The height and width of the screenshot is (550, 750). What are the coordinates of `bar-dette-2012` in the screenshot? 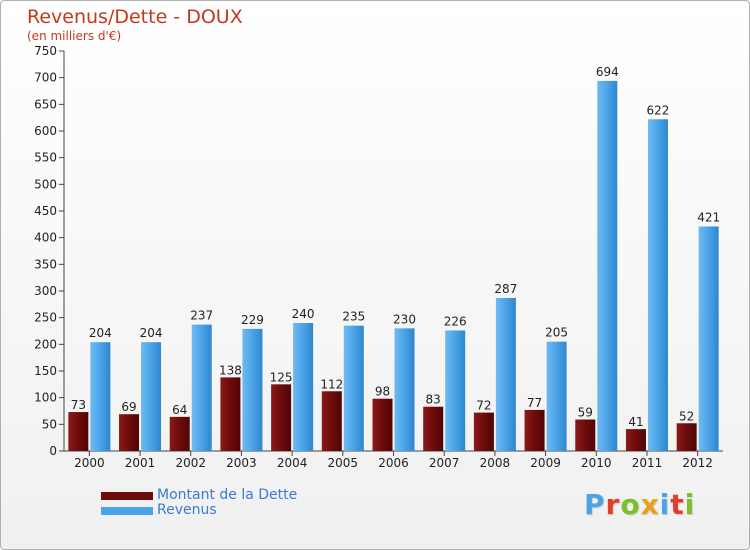 It's located at (686, 437).